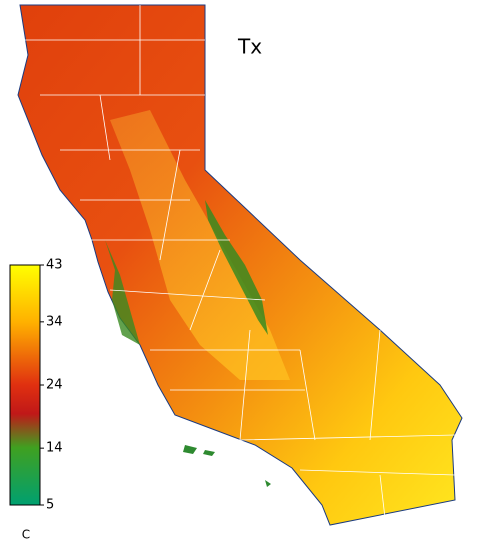  Describe the element at coordinates (249, 47) in the screenshot. I see `map-title: Tx` at that location.